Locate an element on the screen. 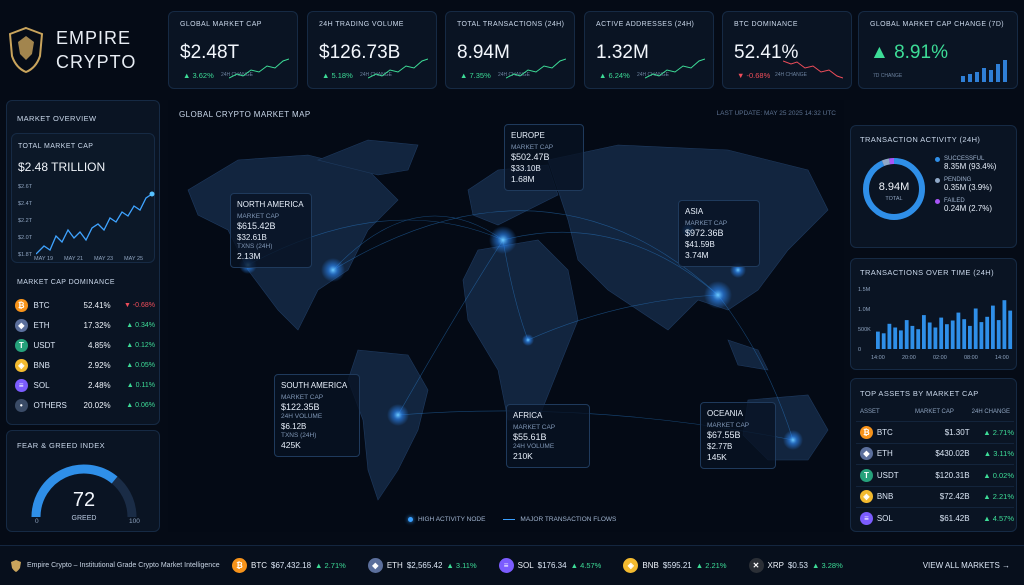  kpi-card: BTC DOMINANCE 52.41% ▼ -0.68% 24H CHANGE is located at coordinates (787, 50).